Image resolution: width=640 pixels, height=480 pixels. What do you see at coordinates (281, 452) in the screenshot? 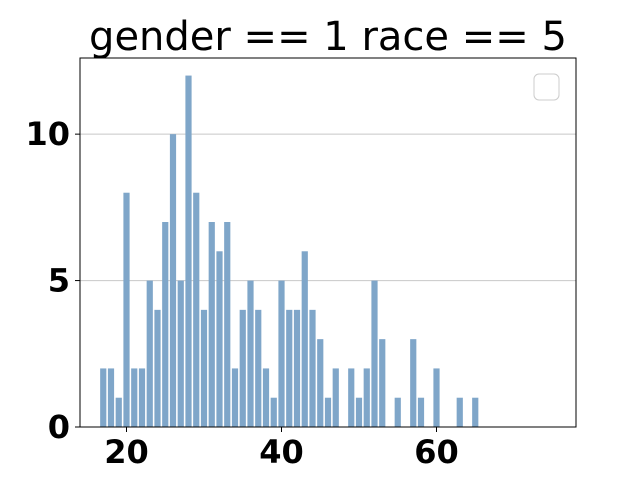
I see `x-tick-label: 40` at bounding box center [281, 452].